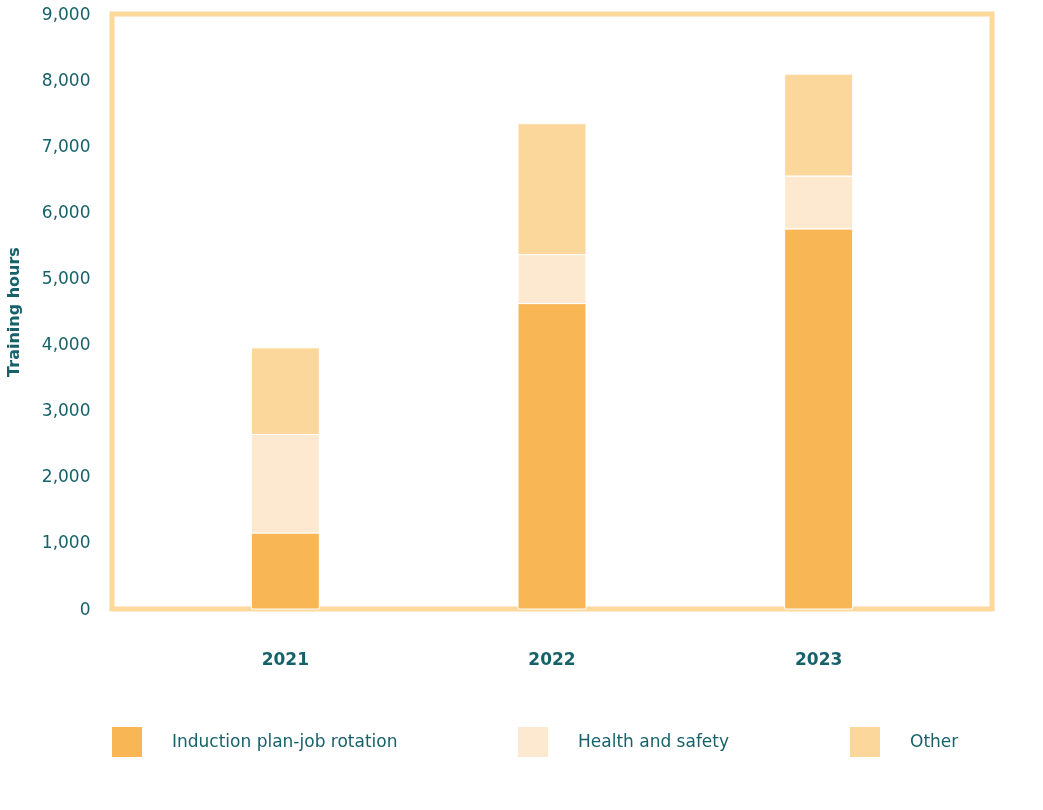  Describe the element at coordinates (66, 211) in the screenshot. I see `y-tick-label: 6,000` at that location.